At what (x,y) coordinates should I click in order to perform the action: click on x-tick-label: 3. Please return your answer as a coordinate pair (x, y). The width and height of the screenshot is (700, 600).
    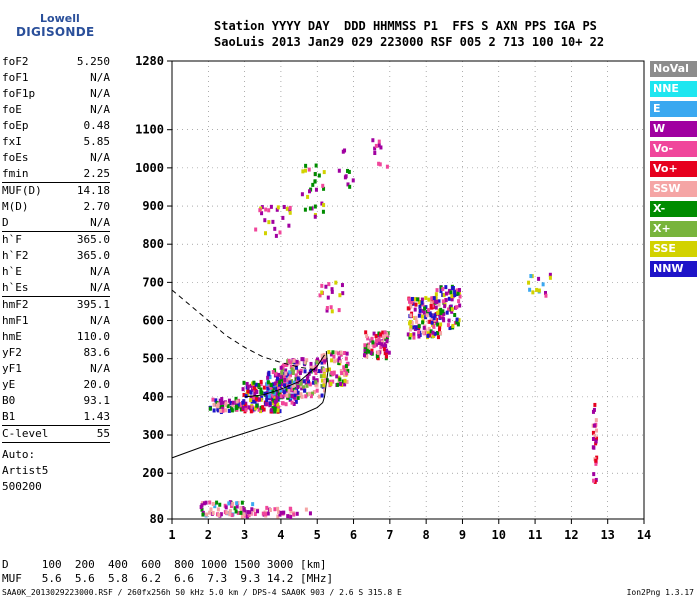
    Looking at the image, I should click on (244, 535).